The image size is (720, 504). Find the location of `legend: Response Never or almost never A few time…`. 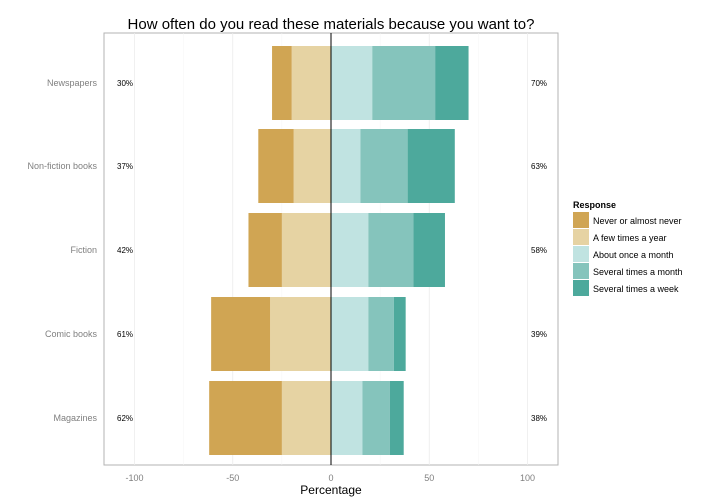

legend: Response Never or almost never A few time… is located at coordinates (628, 248).